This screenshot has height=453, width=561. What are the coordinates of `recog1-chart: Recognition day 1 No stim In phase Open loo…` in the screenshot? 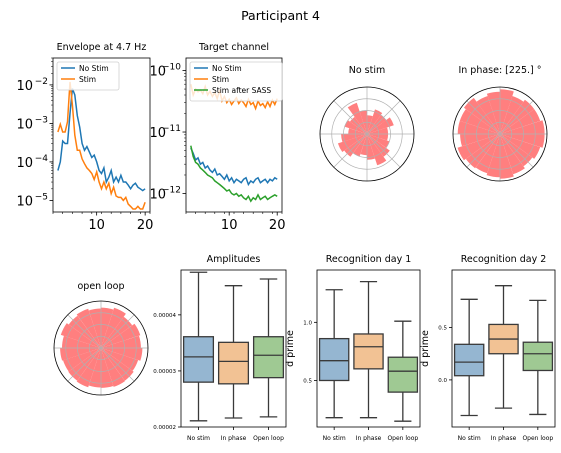 It's located at (353, 348).